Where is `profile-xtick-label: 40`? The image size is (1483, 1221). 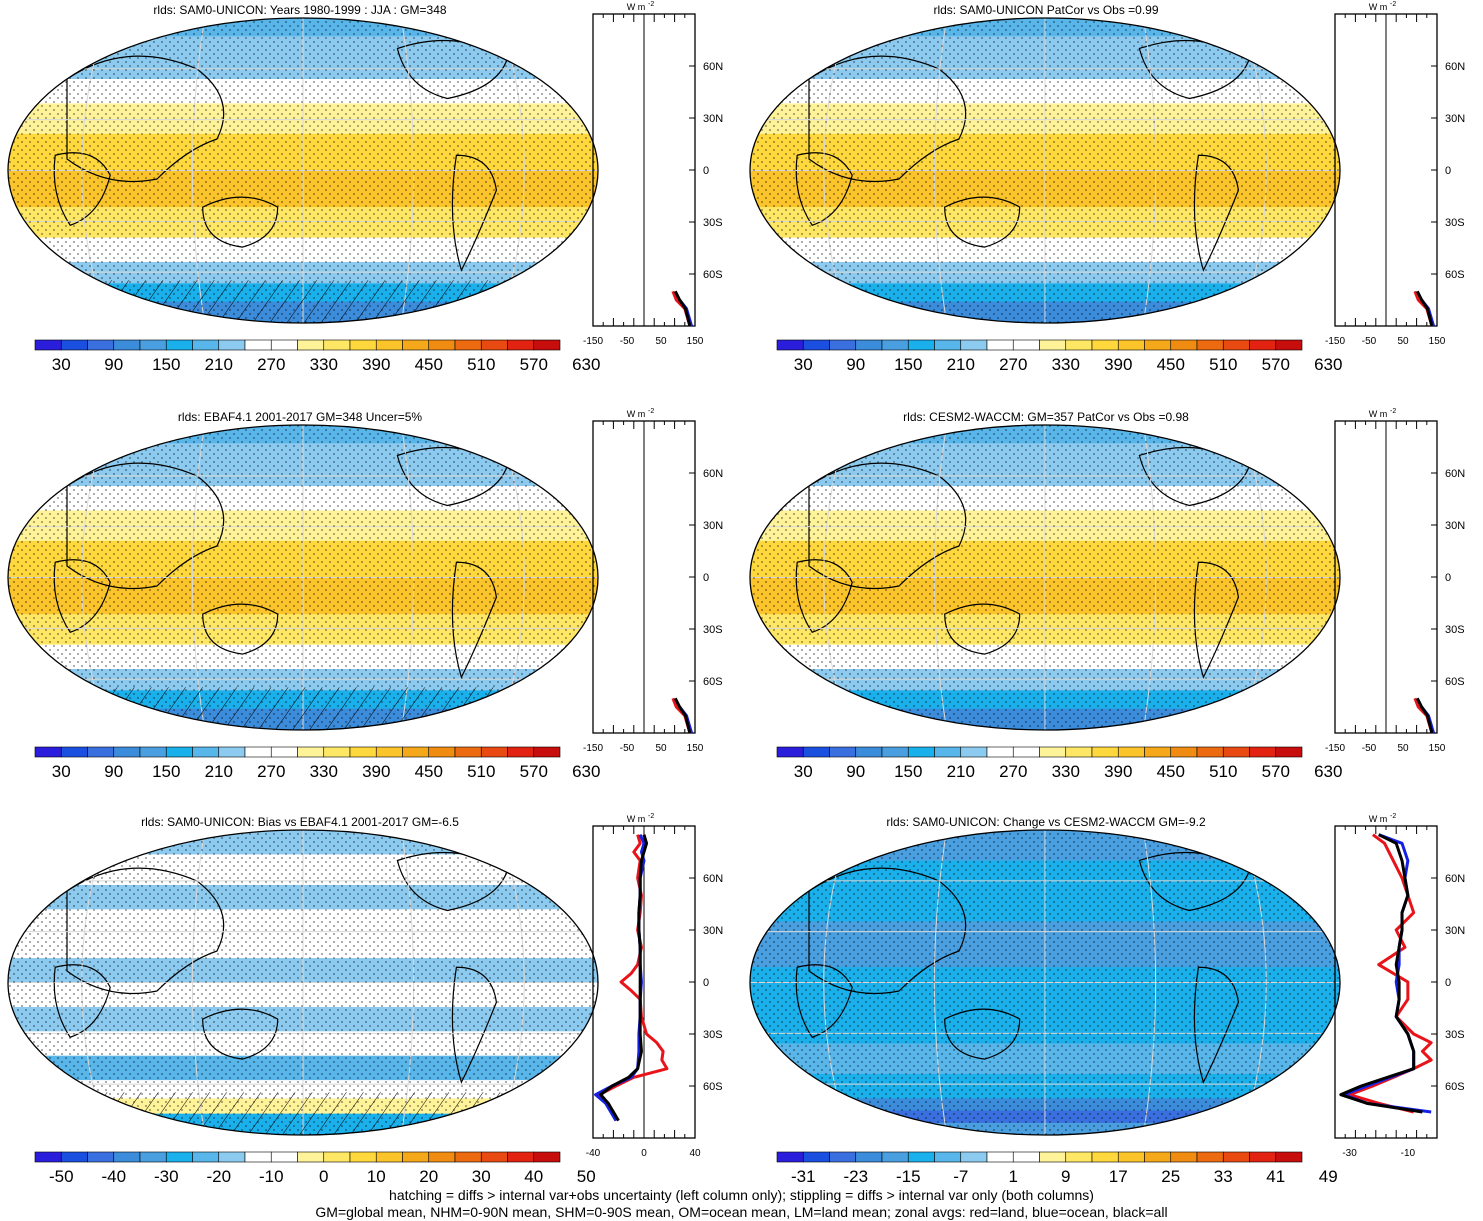 profile-xtick-label: 40 is located at coordinates (695, 1153).